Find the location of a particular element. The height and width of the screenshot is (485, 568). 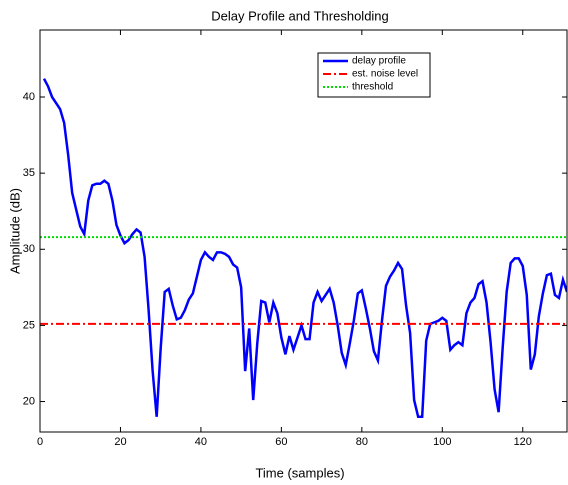

x-tick-label: 20 is located at coordinates (120, 442).